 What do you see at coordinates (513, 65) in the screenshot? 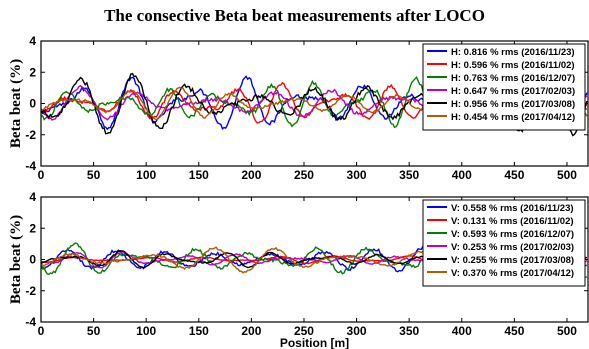
I see `legend-entry: H: 0.596 % rms (2016/11/02)` at bounding box center [513, 65].